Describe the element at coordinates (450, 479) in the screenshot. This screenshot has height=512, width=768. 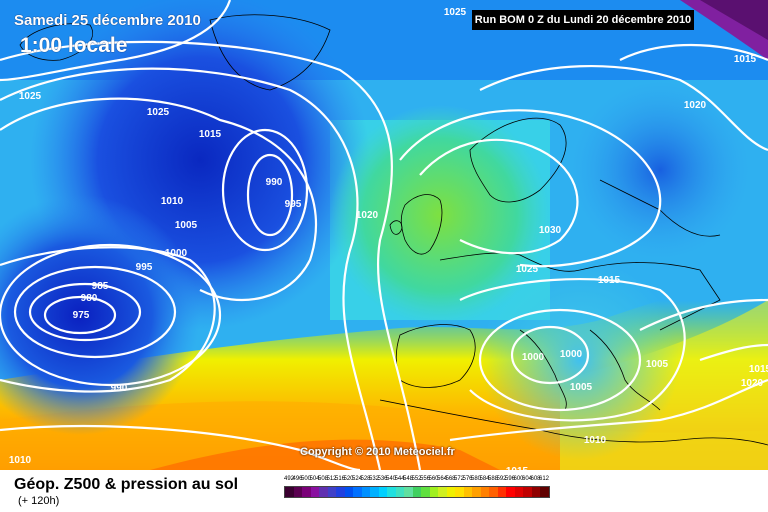
I see `scale-value: 568` at that location.